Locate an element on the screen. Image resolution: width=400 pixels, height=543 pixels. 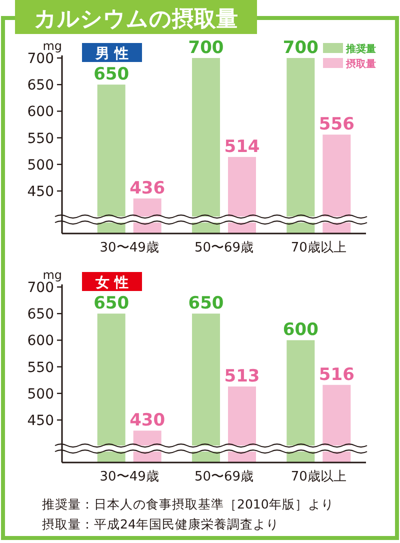
chart-subtitle: 女 性 is located at coordinates (111, 283).